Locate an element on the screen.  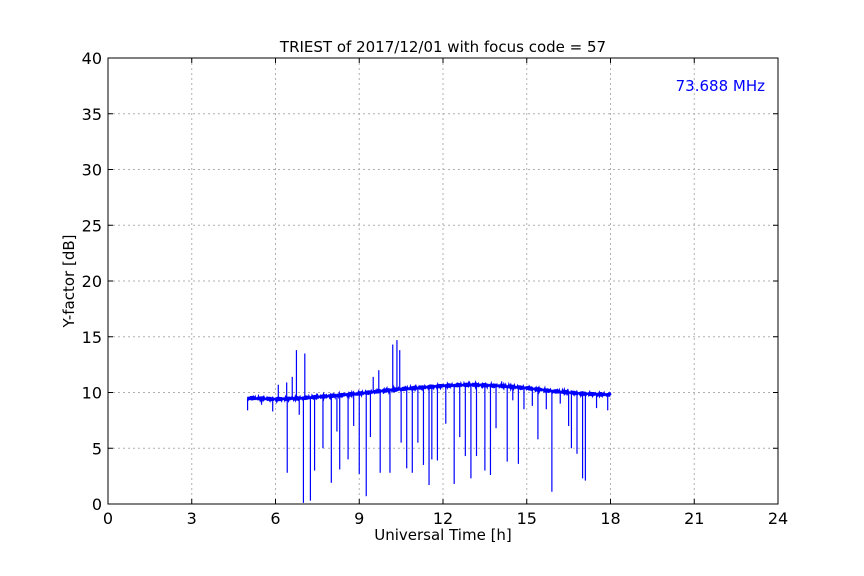
x-tick-label: 3 is located at coordinates (192, 518).